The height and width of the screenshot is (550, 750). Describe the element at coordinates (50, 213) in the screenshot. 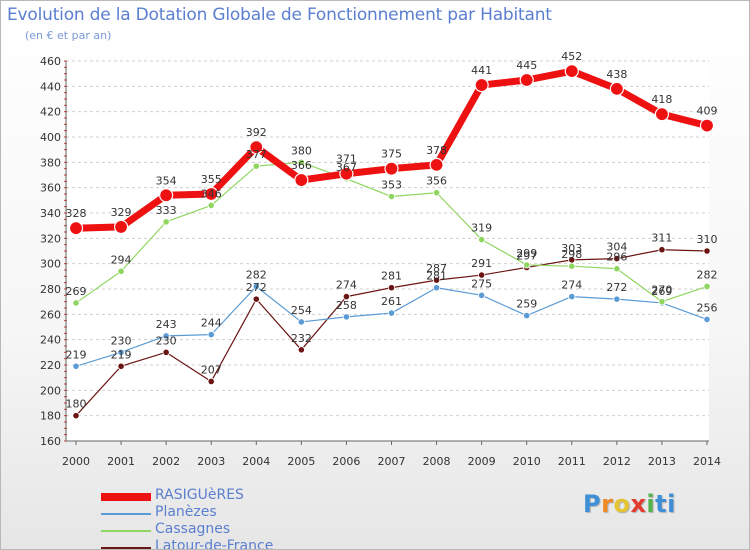

I see `y-tick-label: 340` at that location.